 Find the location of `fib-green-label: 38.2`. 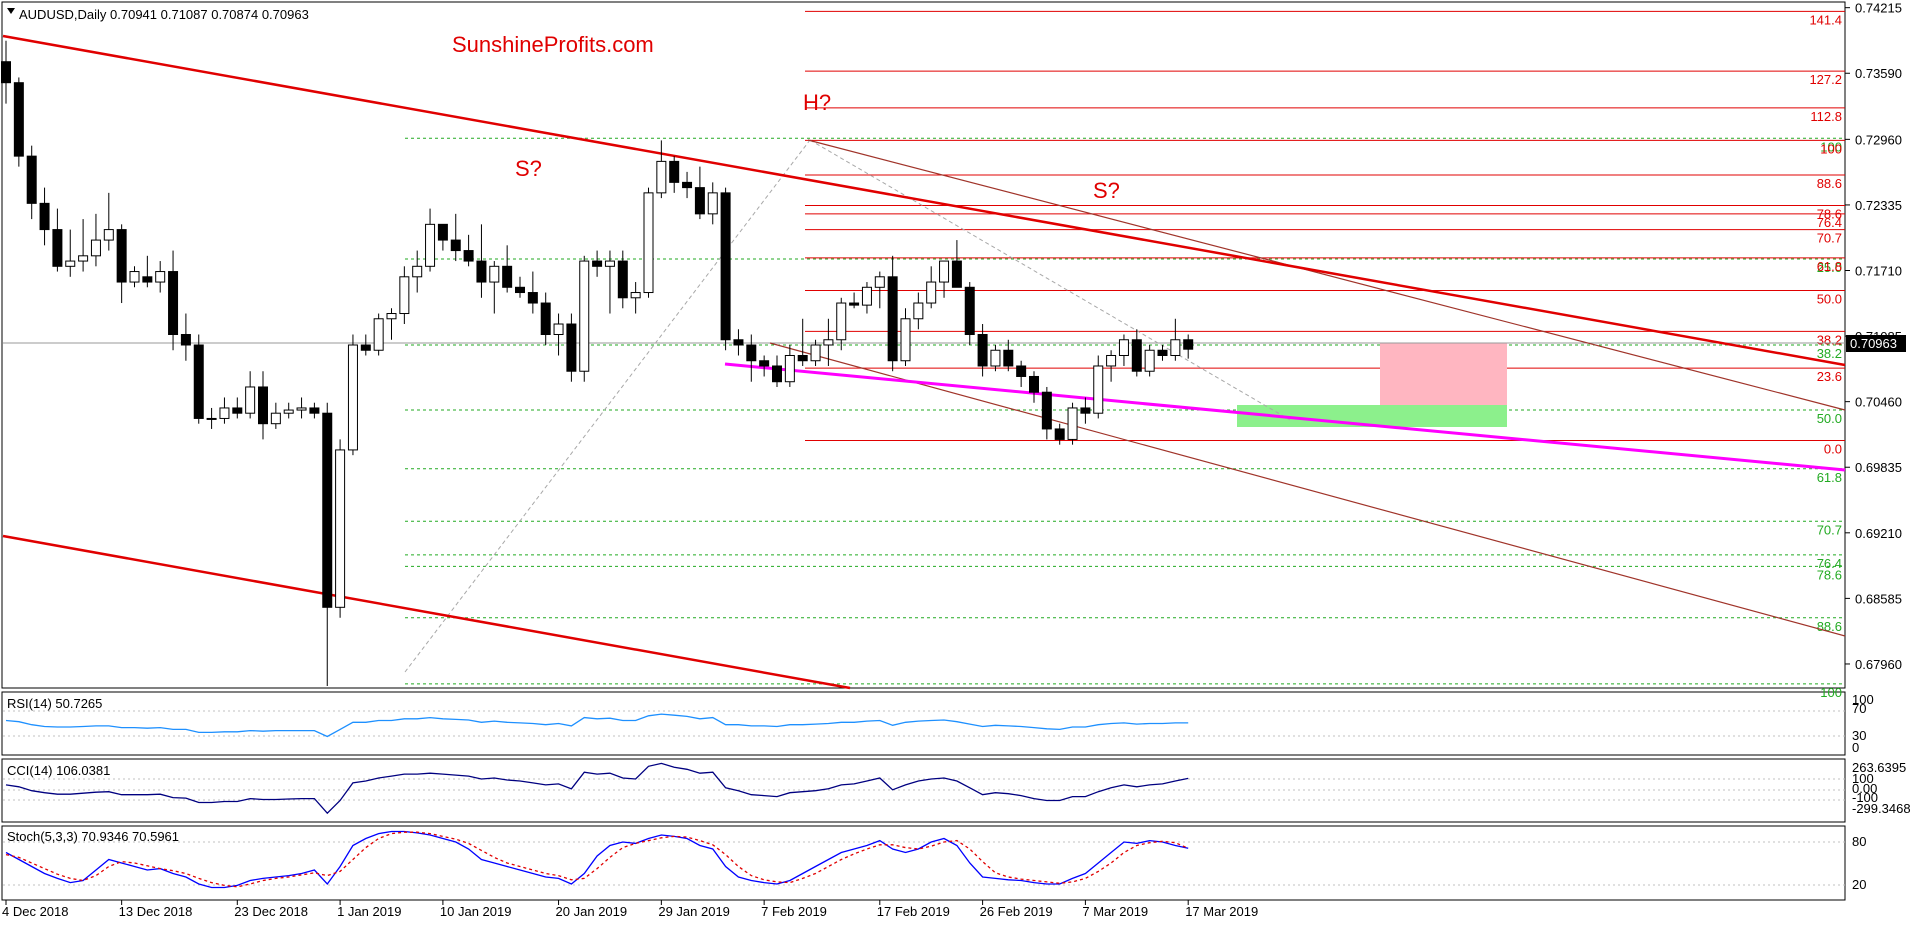

fib-green-label: 38.2 is located at coordinates (1829, 353).